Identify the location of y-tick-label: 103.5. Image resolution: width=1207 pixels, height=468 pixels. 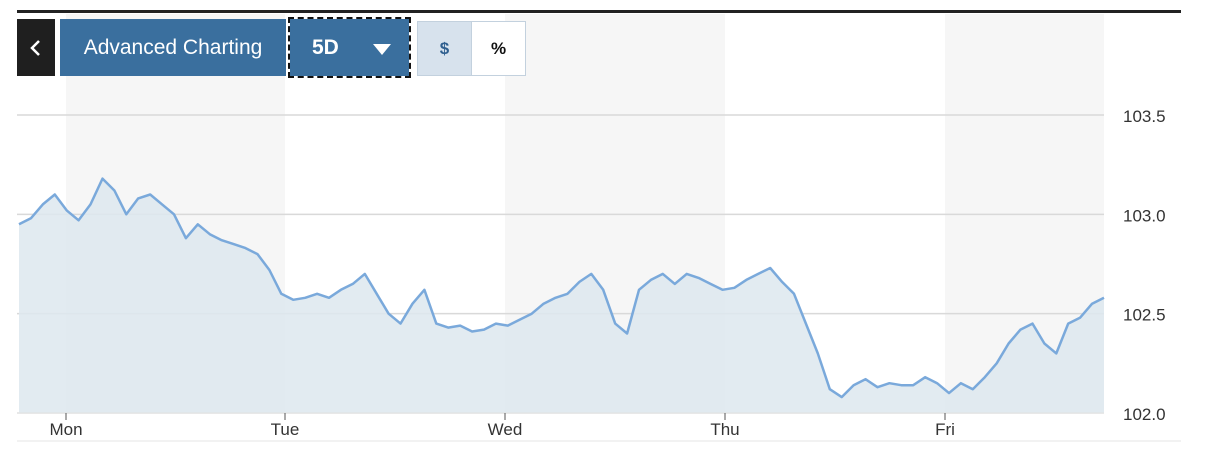
(1144, 116).